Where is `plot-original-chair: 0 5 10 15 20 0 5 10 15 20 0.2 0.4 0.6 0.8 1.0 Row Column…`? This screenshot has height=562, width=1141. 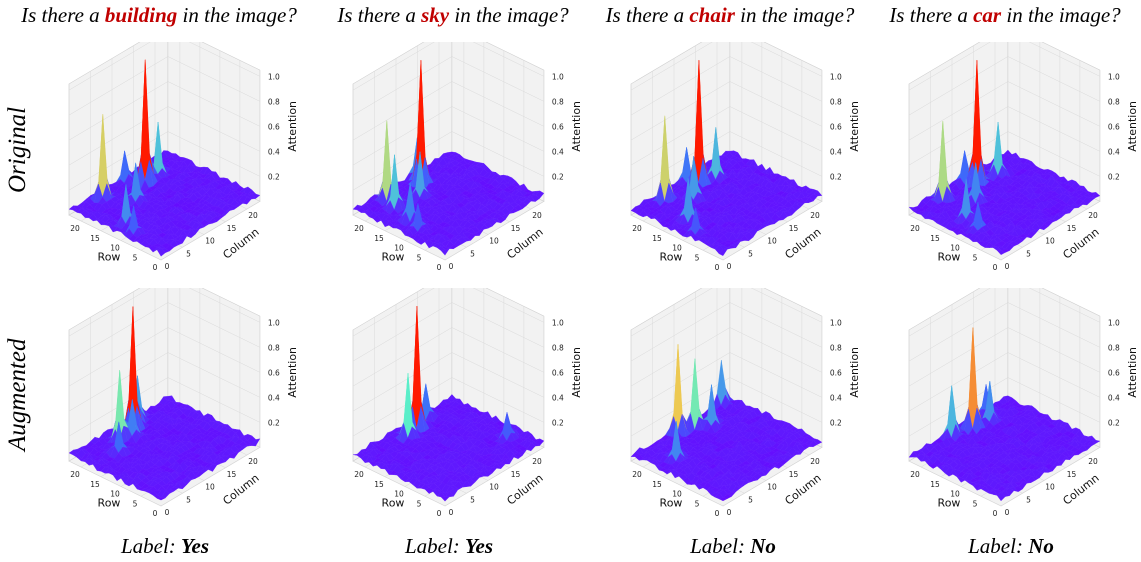
plot-original-chair: 0 5 10 15 20 0 5 10 15 20 0.2 0.4 0.6 0.8 1.0 Row Column… is located at coordinates (733, 162).